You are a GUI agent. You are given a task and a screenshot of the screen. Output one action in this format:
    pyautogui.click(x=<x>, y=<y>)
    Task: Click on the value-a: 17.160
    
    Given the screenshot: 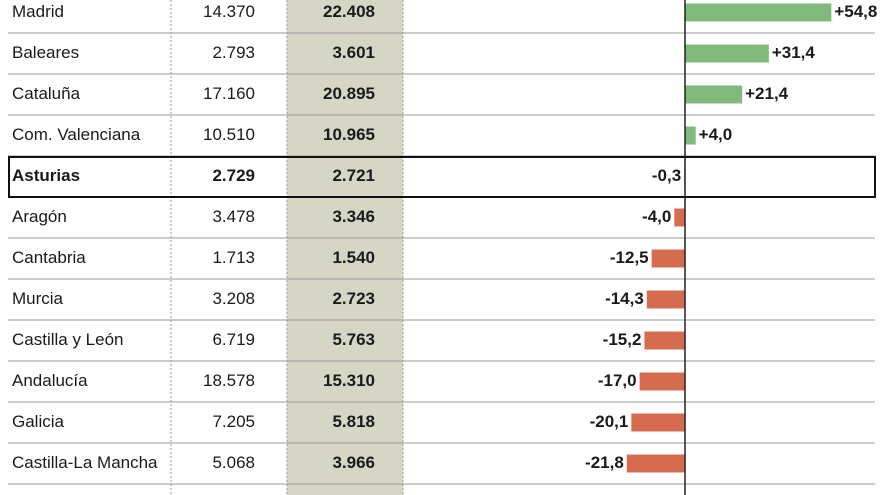 What is the action you would take?
    pyautogui.click(x=229, y=93)
    